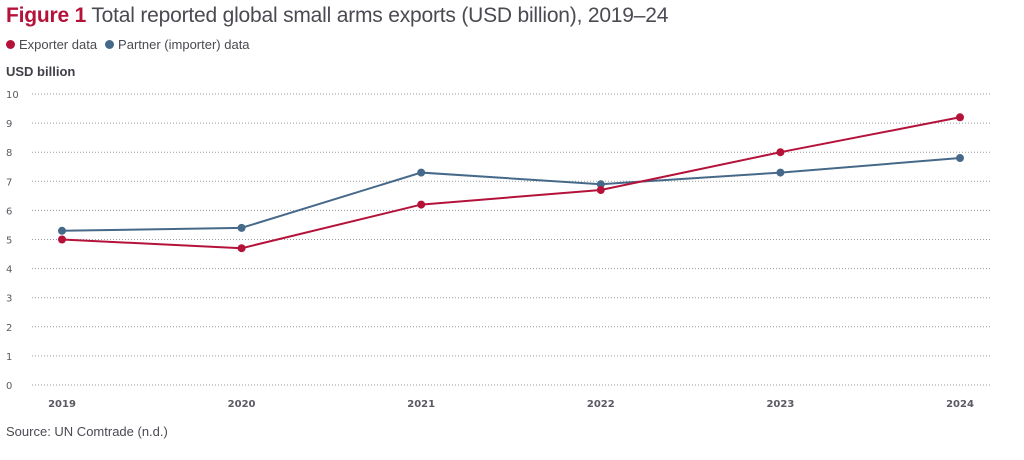 The image size is (1024, 460). I want to click on legend-label-partner: Partner (importer) data, so click(184, 44).